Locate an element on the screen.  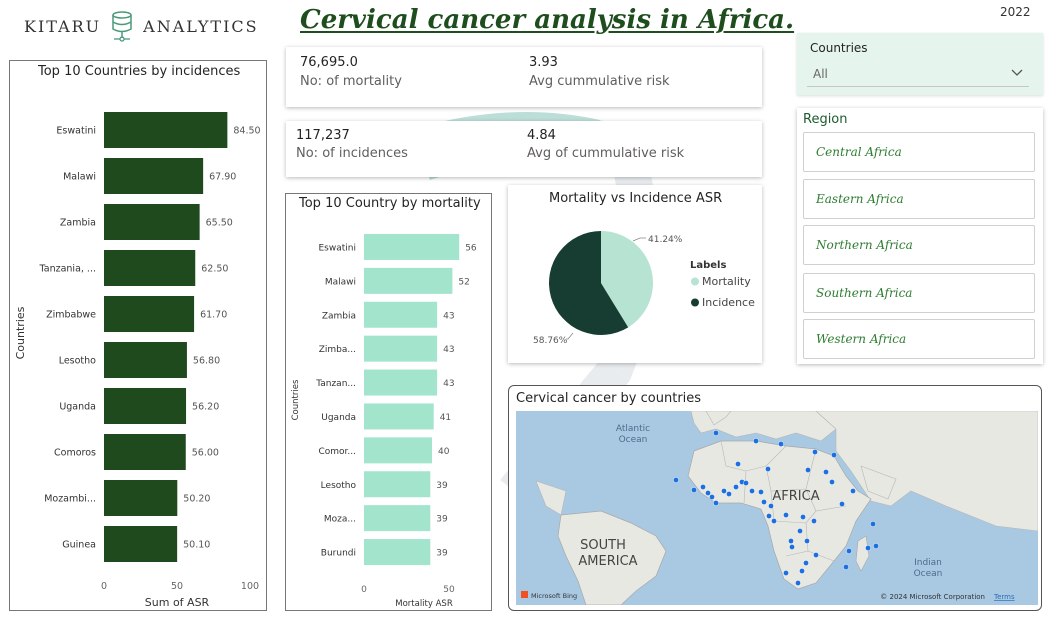
data-label: 39 is located at coordinates (442, 486).